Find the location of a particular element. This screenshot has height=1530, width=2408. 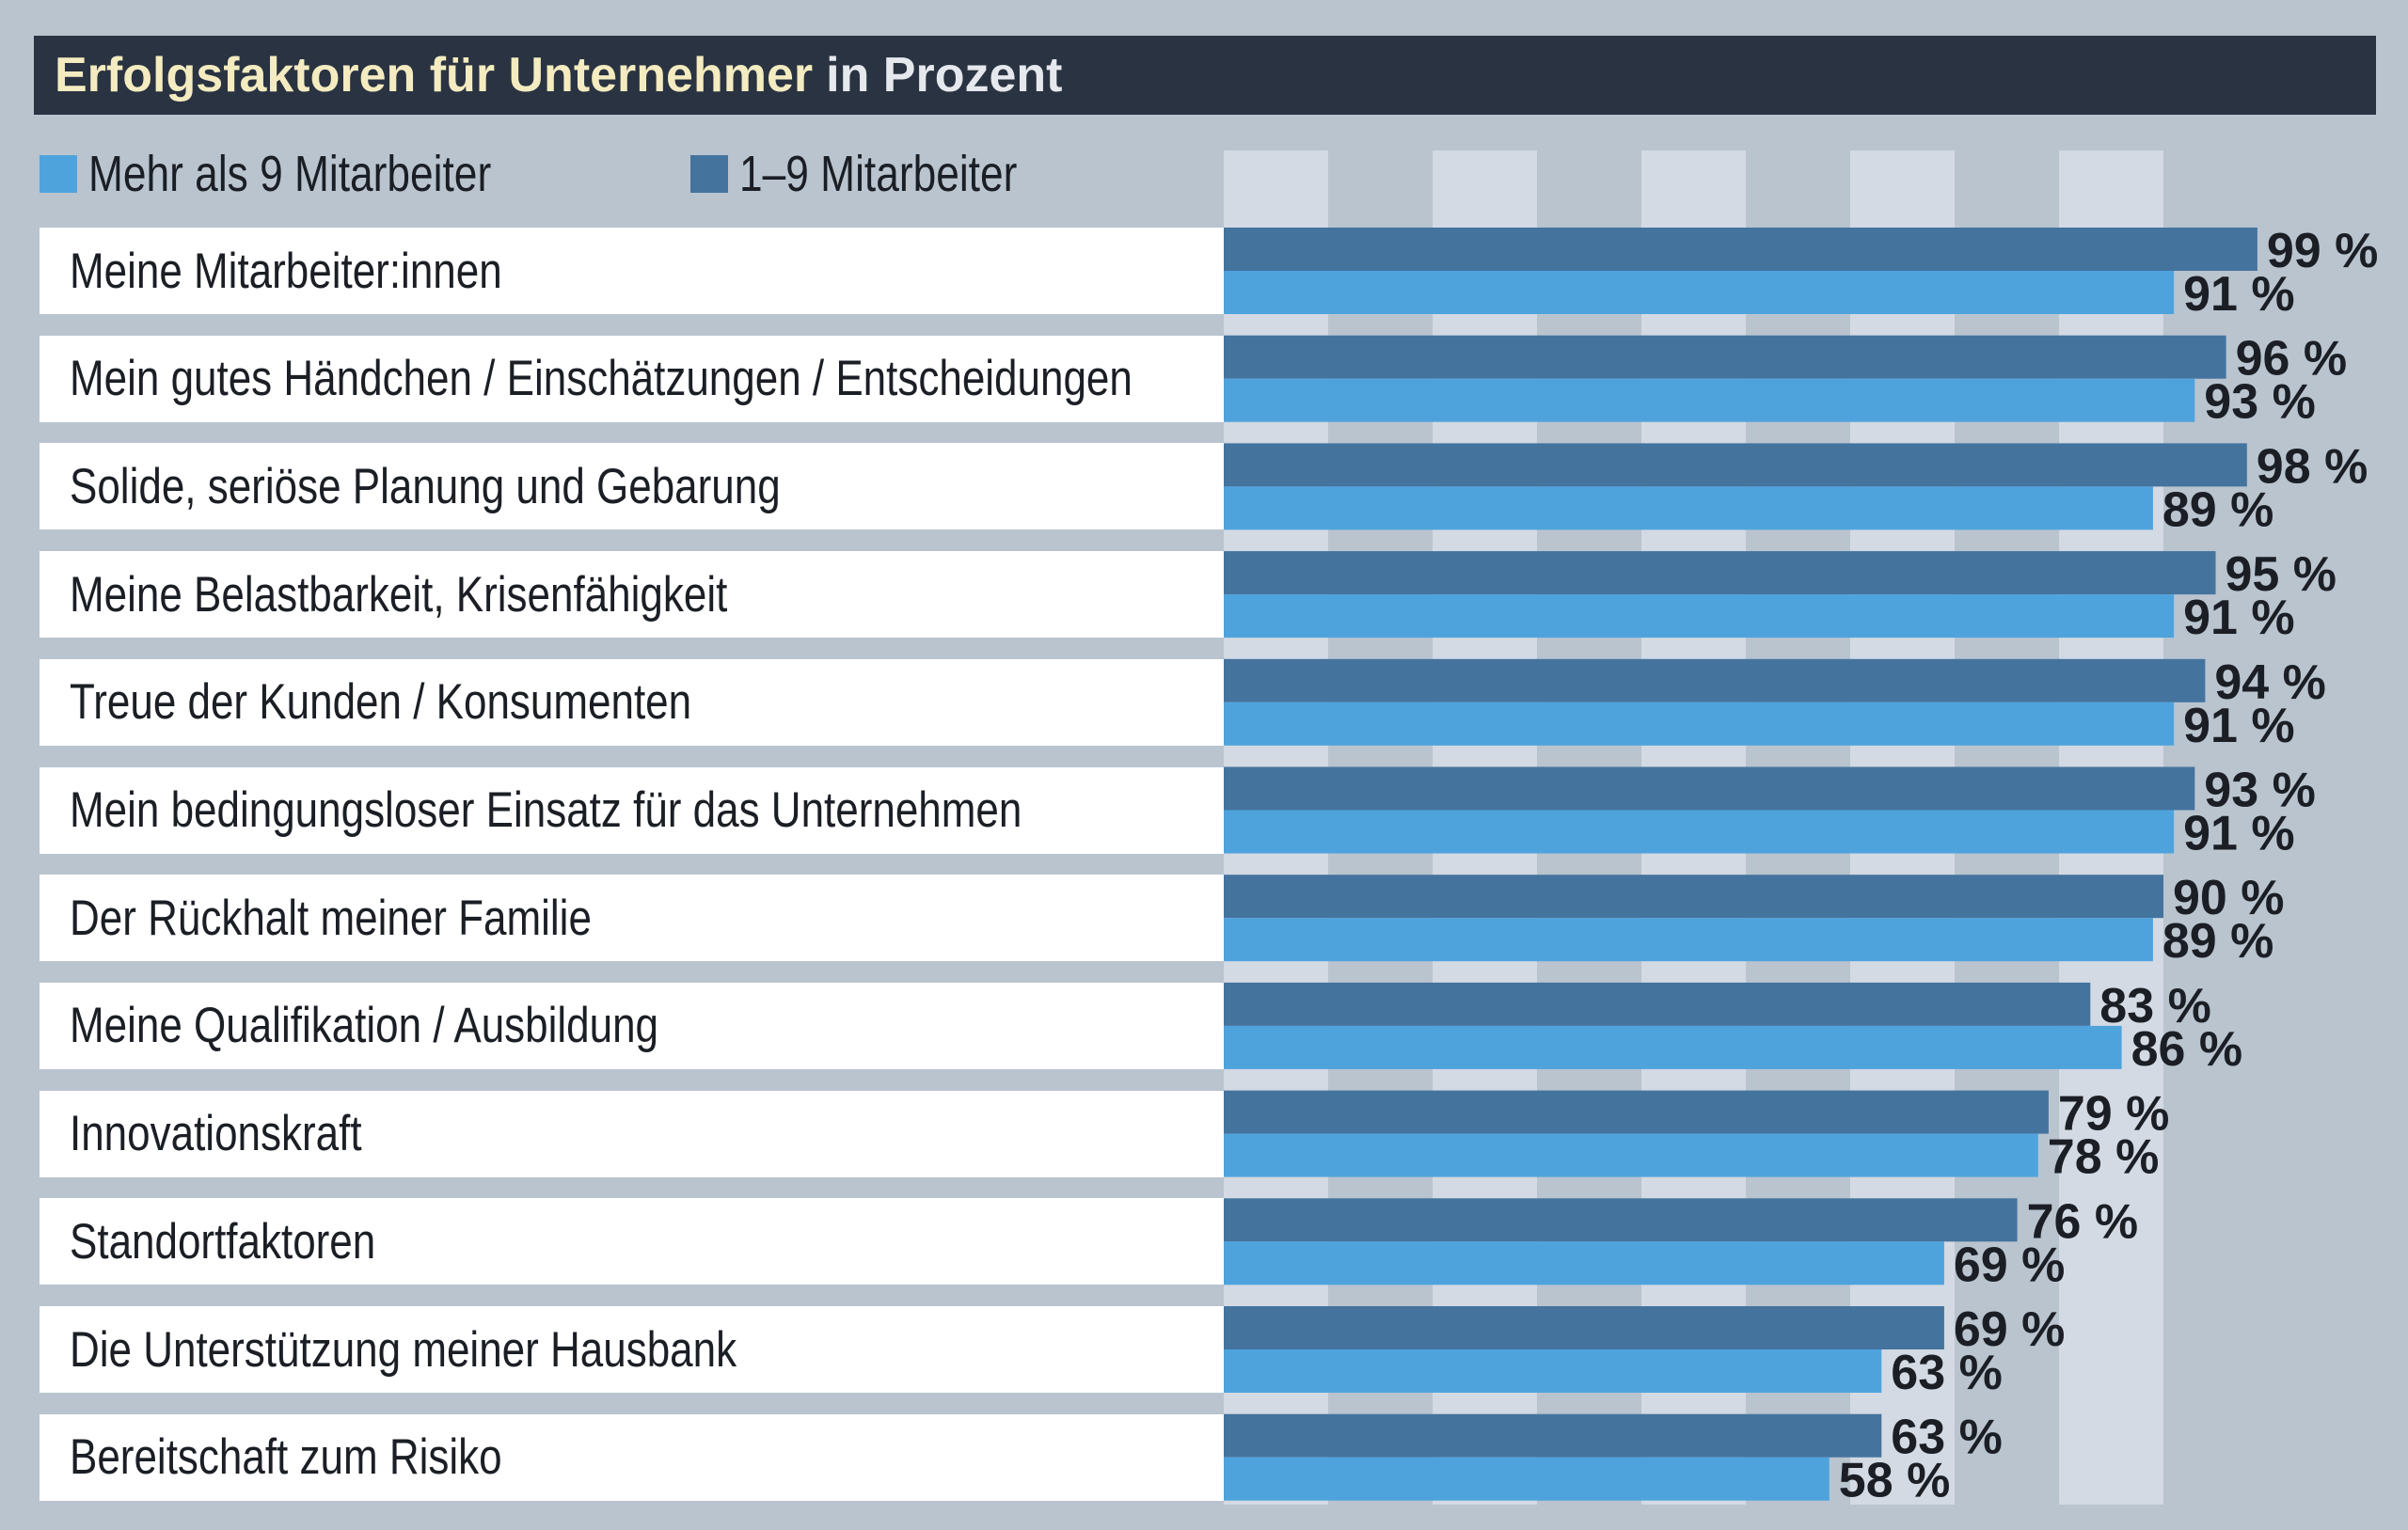

value-label-small-companies: 94 % is located at coordinates (2270, 682).